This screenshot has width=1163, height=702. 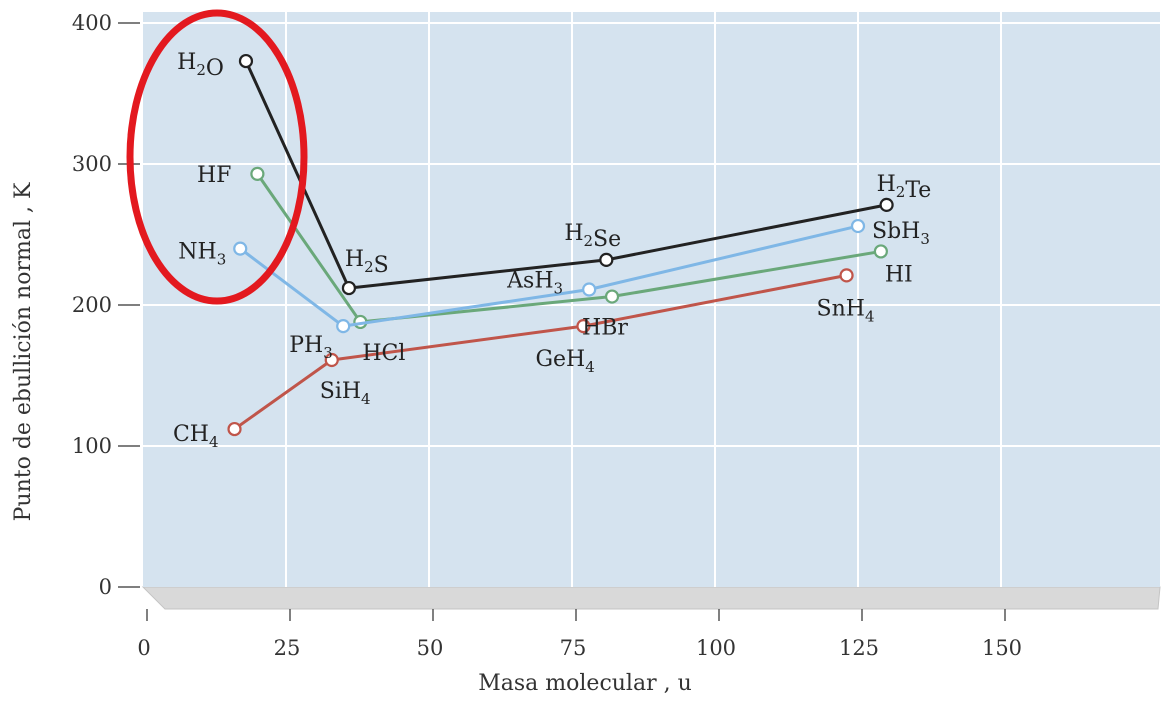 I want to click on x-tick-label: 50, so click(x=430, y=648).